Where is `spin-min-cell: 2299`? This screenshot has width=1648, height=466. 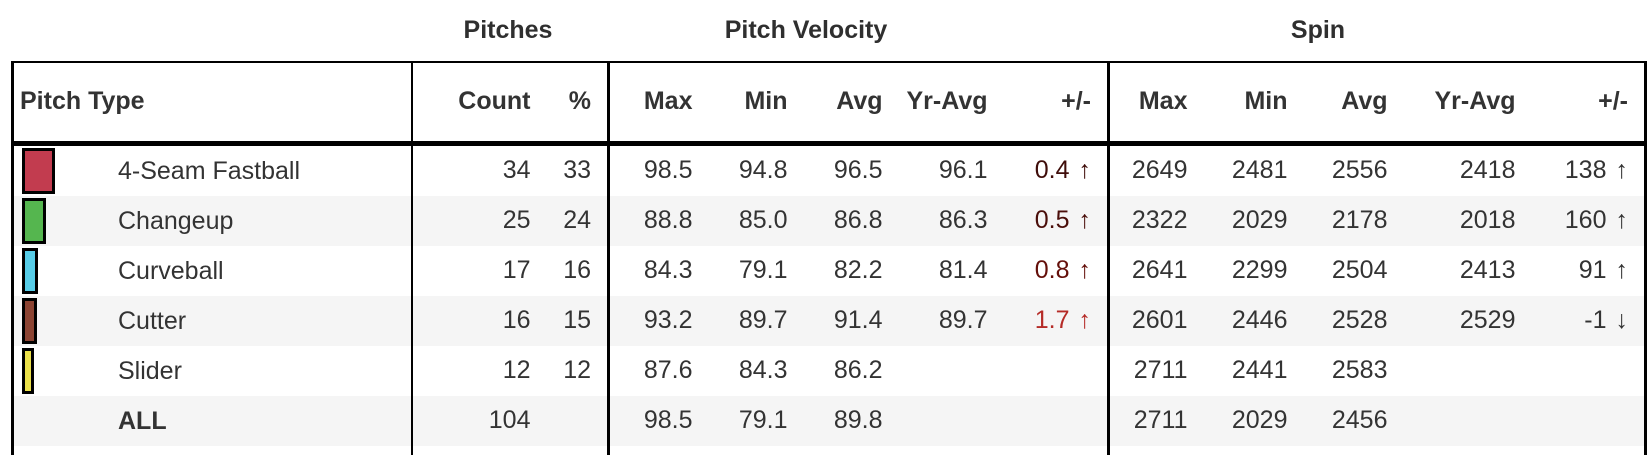 spin-min-cell: 2299 is located at coordinates (1259, 270).